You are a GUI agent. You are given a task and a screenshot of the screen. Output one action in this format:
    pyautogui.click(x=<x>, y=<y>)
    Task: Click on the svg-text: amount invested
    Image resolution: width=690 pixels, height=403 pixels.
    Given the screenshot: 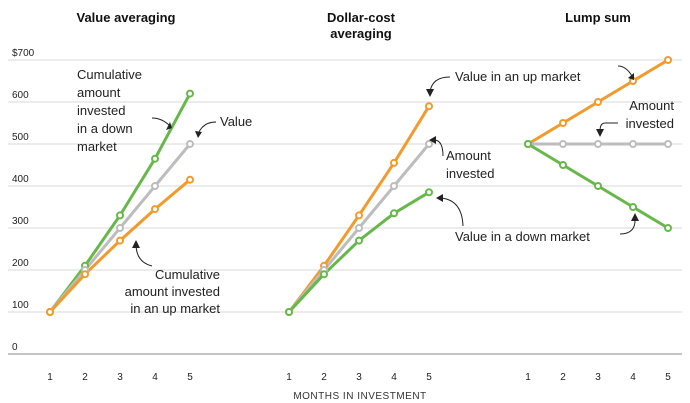 What is the action you would take?
    pyautogui.click(x=172, y=291)
    